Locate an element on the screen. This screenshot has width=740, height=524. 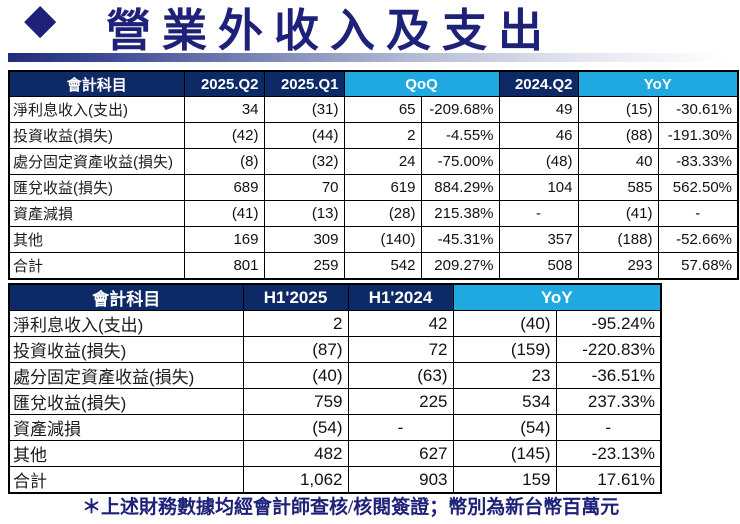
cell-h1-2024: - is located at coordinates (400, 427).